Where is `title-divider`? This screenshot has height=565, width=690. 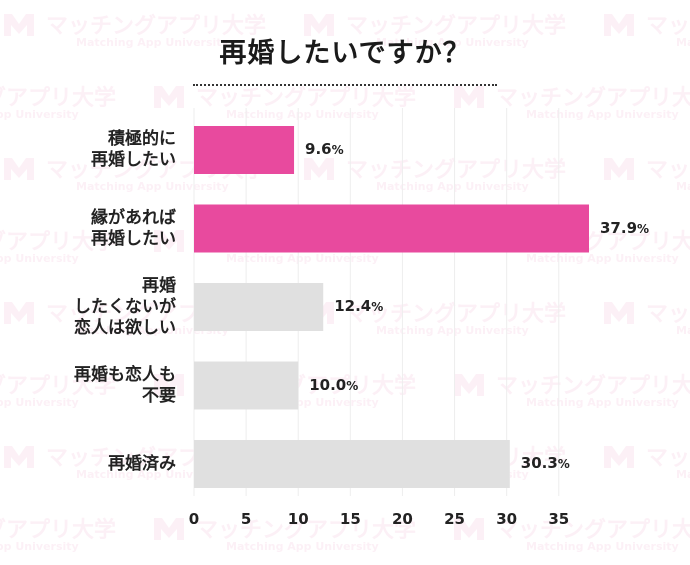 title-divider is located at coordinates (345, 85).